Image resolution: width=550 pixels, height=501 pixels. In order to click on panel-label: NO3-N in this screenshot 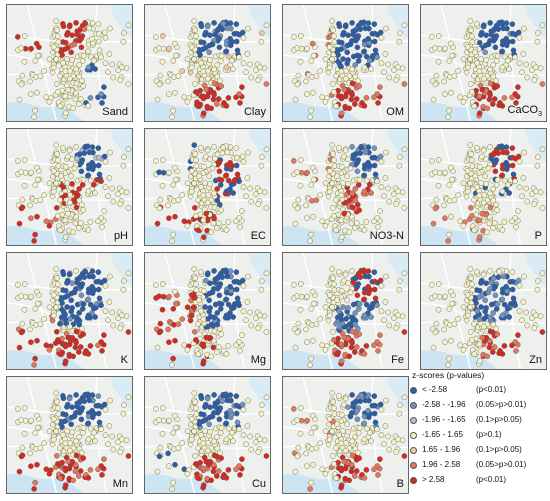, I will do `click(387, 236)`.